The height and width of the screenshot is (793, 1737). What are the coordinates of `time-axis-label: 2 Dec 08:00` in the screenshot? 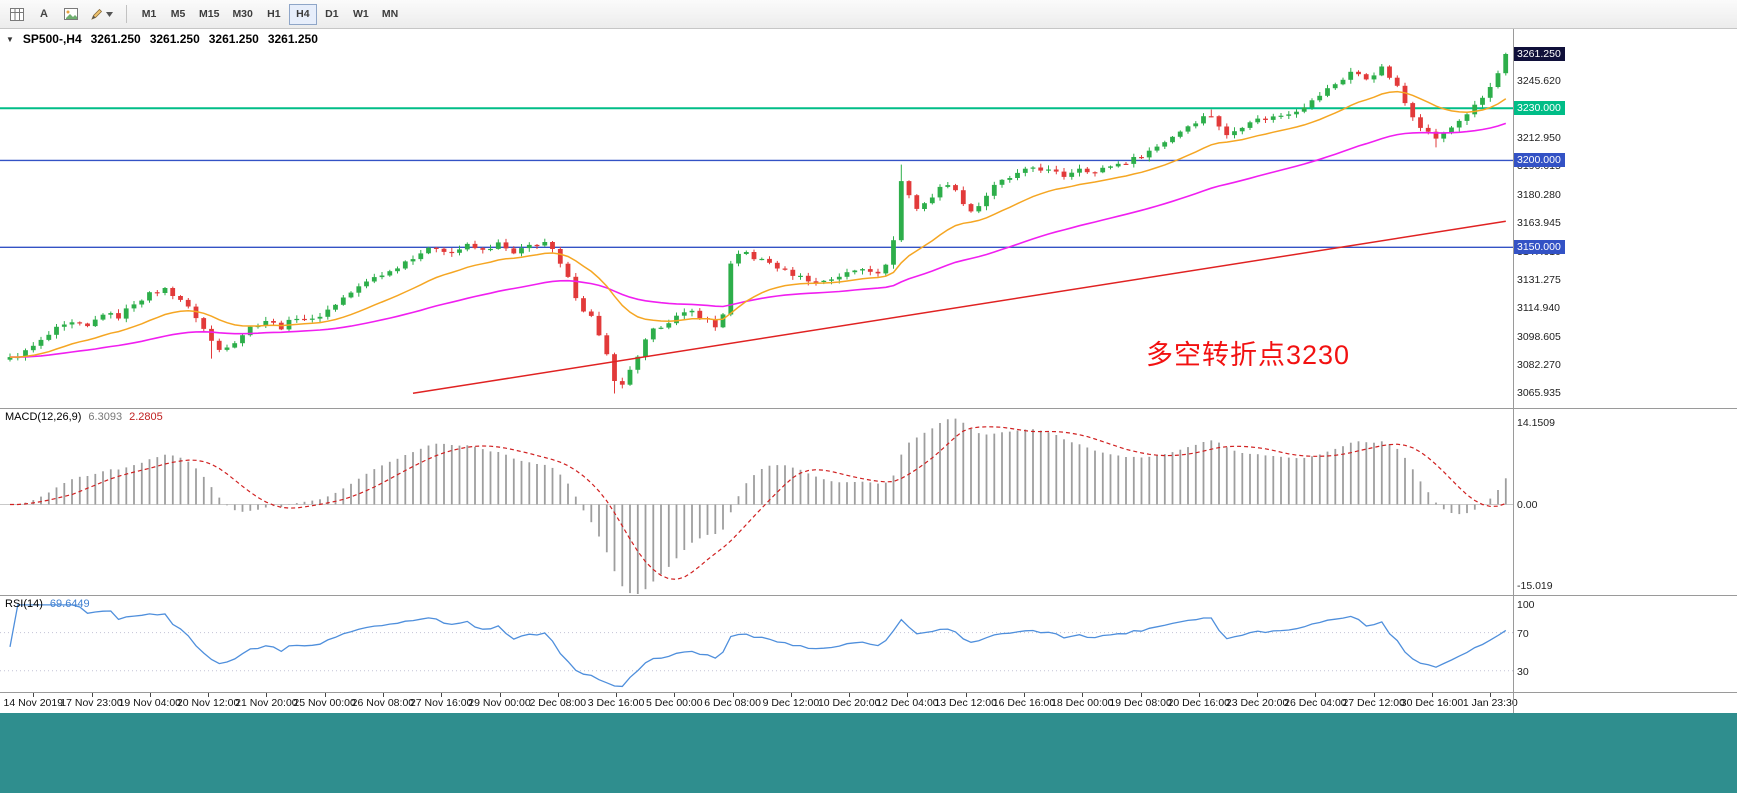 It's located at (558, 703).